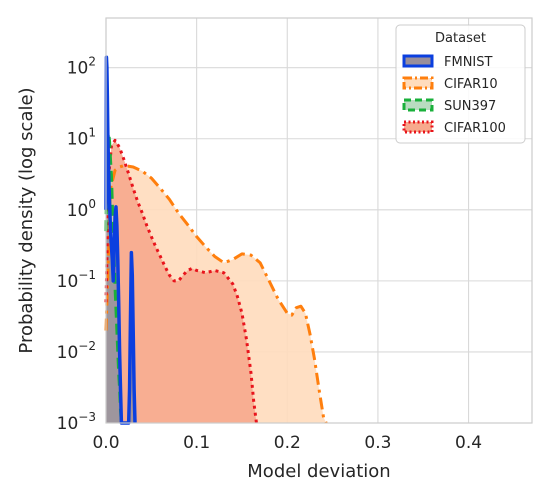 This screenshot has width=550, height=500. I want to click on y-tick-label-0: 10⁻³, so click(76, 422).